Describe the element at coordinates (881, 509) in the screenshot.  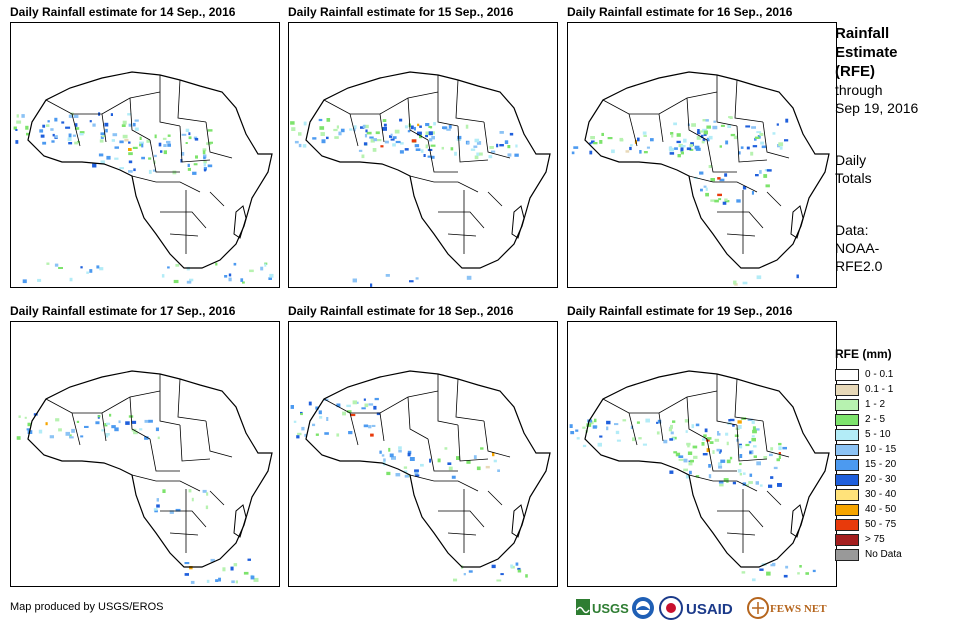
I see `legend-label: 40 - 50` at that location.